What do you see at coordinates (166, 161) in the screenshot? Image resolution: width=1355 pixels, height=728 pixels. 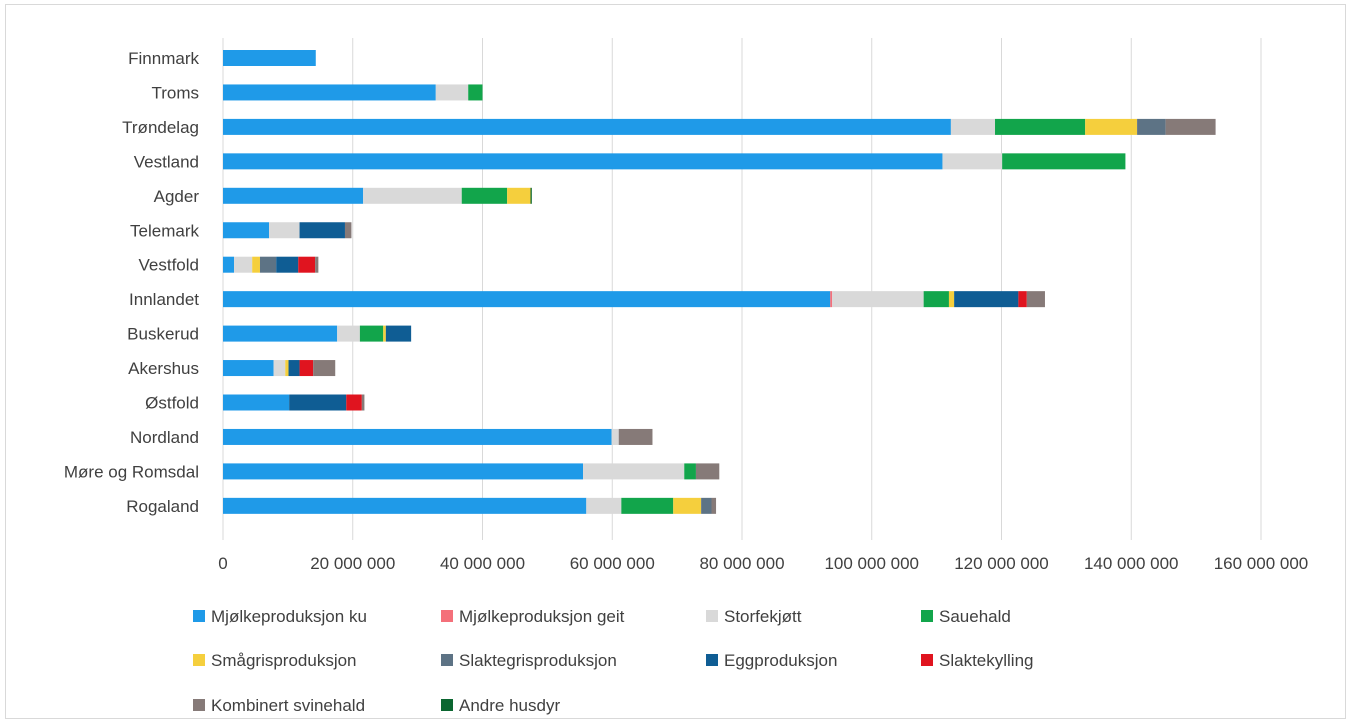 I see `category-label: Vestland` at bounding box center [166, 161].